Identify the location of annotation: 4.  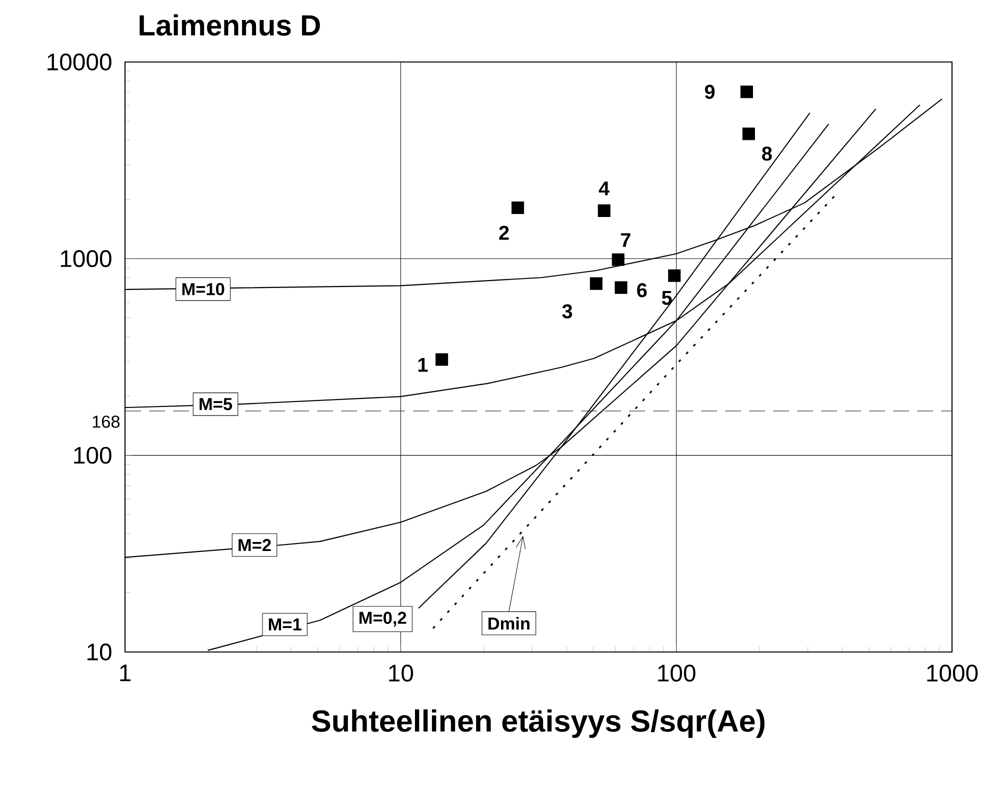
(604, 189).